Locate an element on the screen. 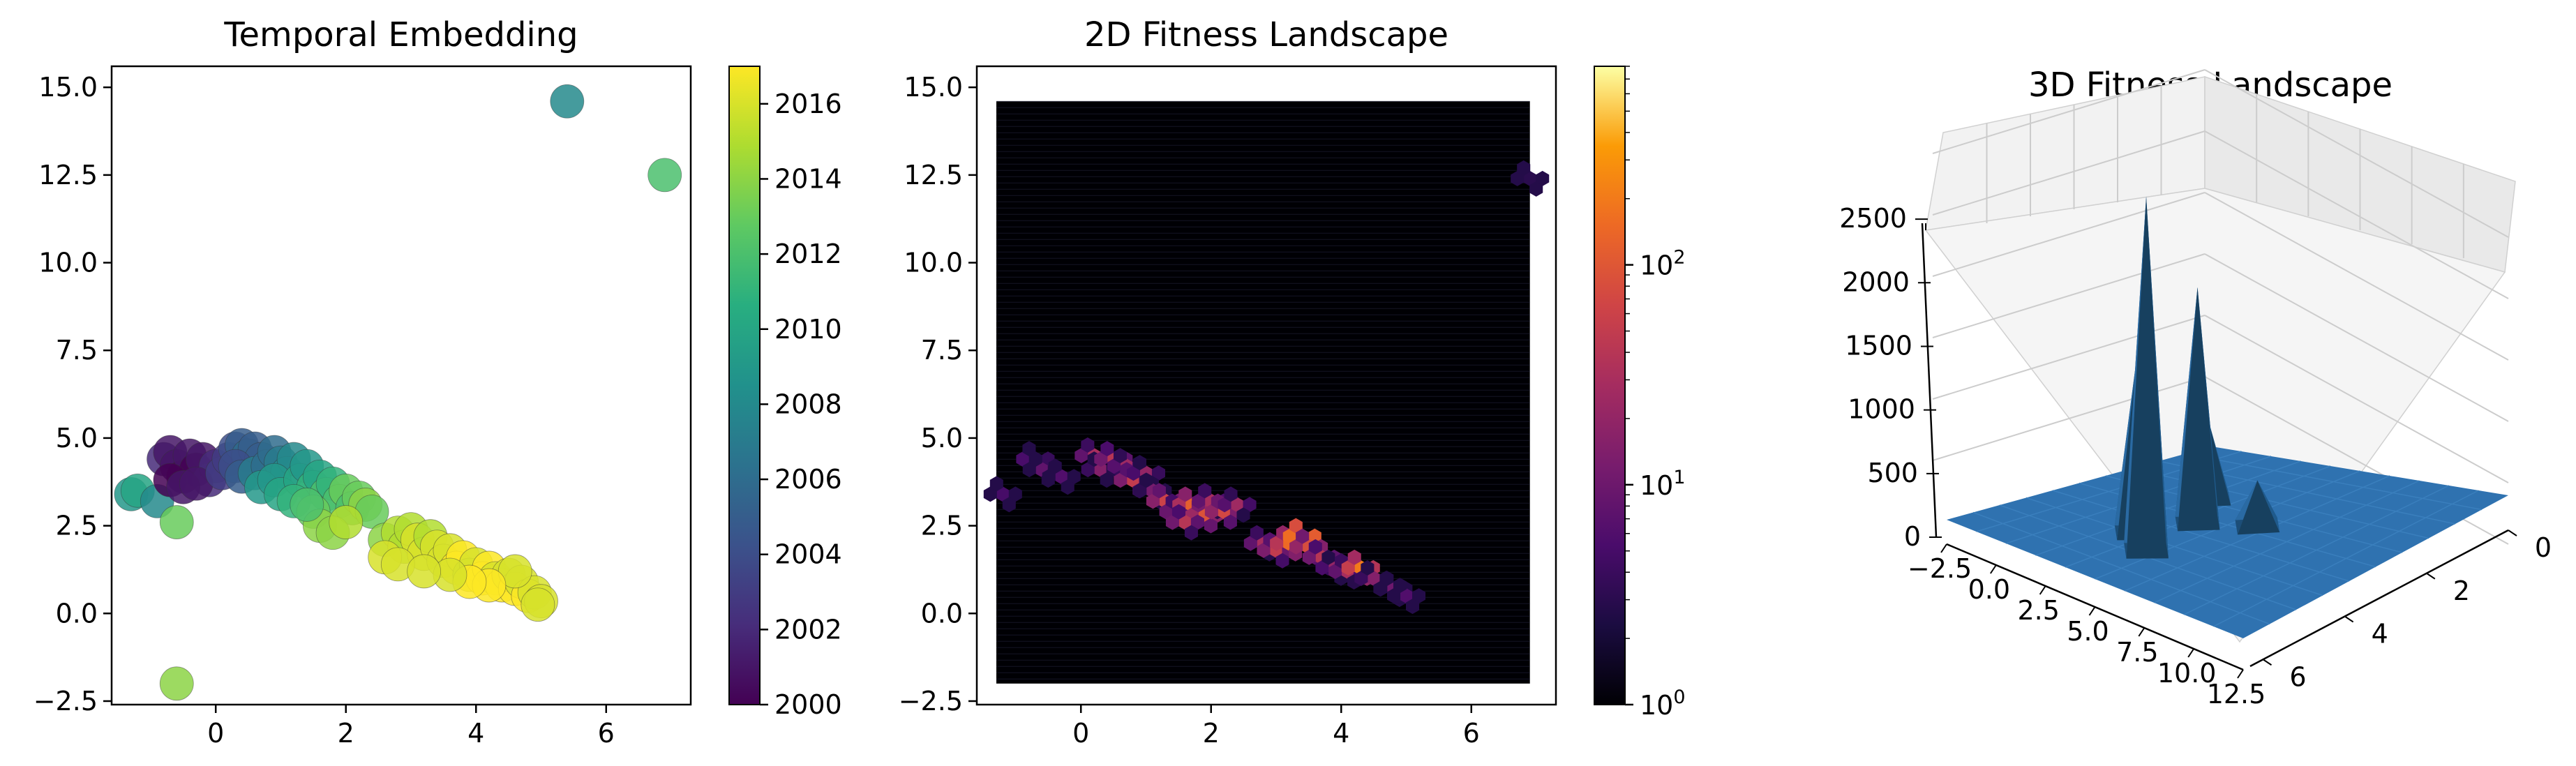  panel1-y-tick-label: 7.5 is located at coordinates (77, 350).